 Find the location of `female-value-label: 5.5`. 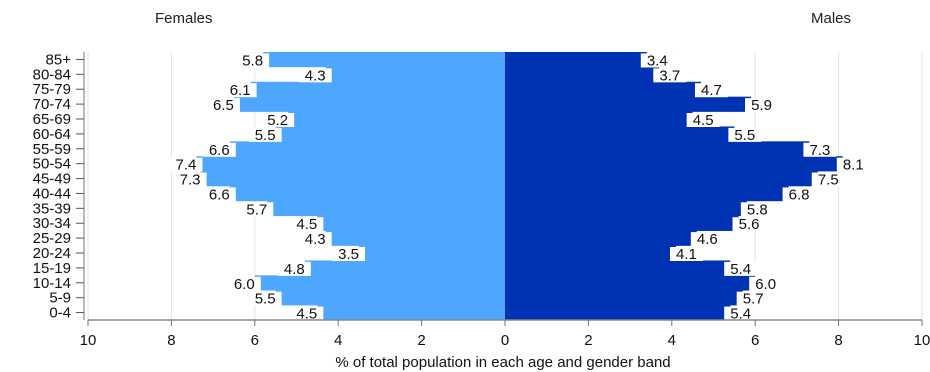

female-value-label: 5.5 is located at coordinates (265, 135).